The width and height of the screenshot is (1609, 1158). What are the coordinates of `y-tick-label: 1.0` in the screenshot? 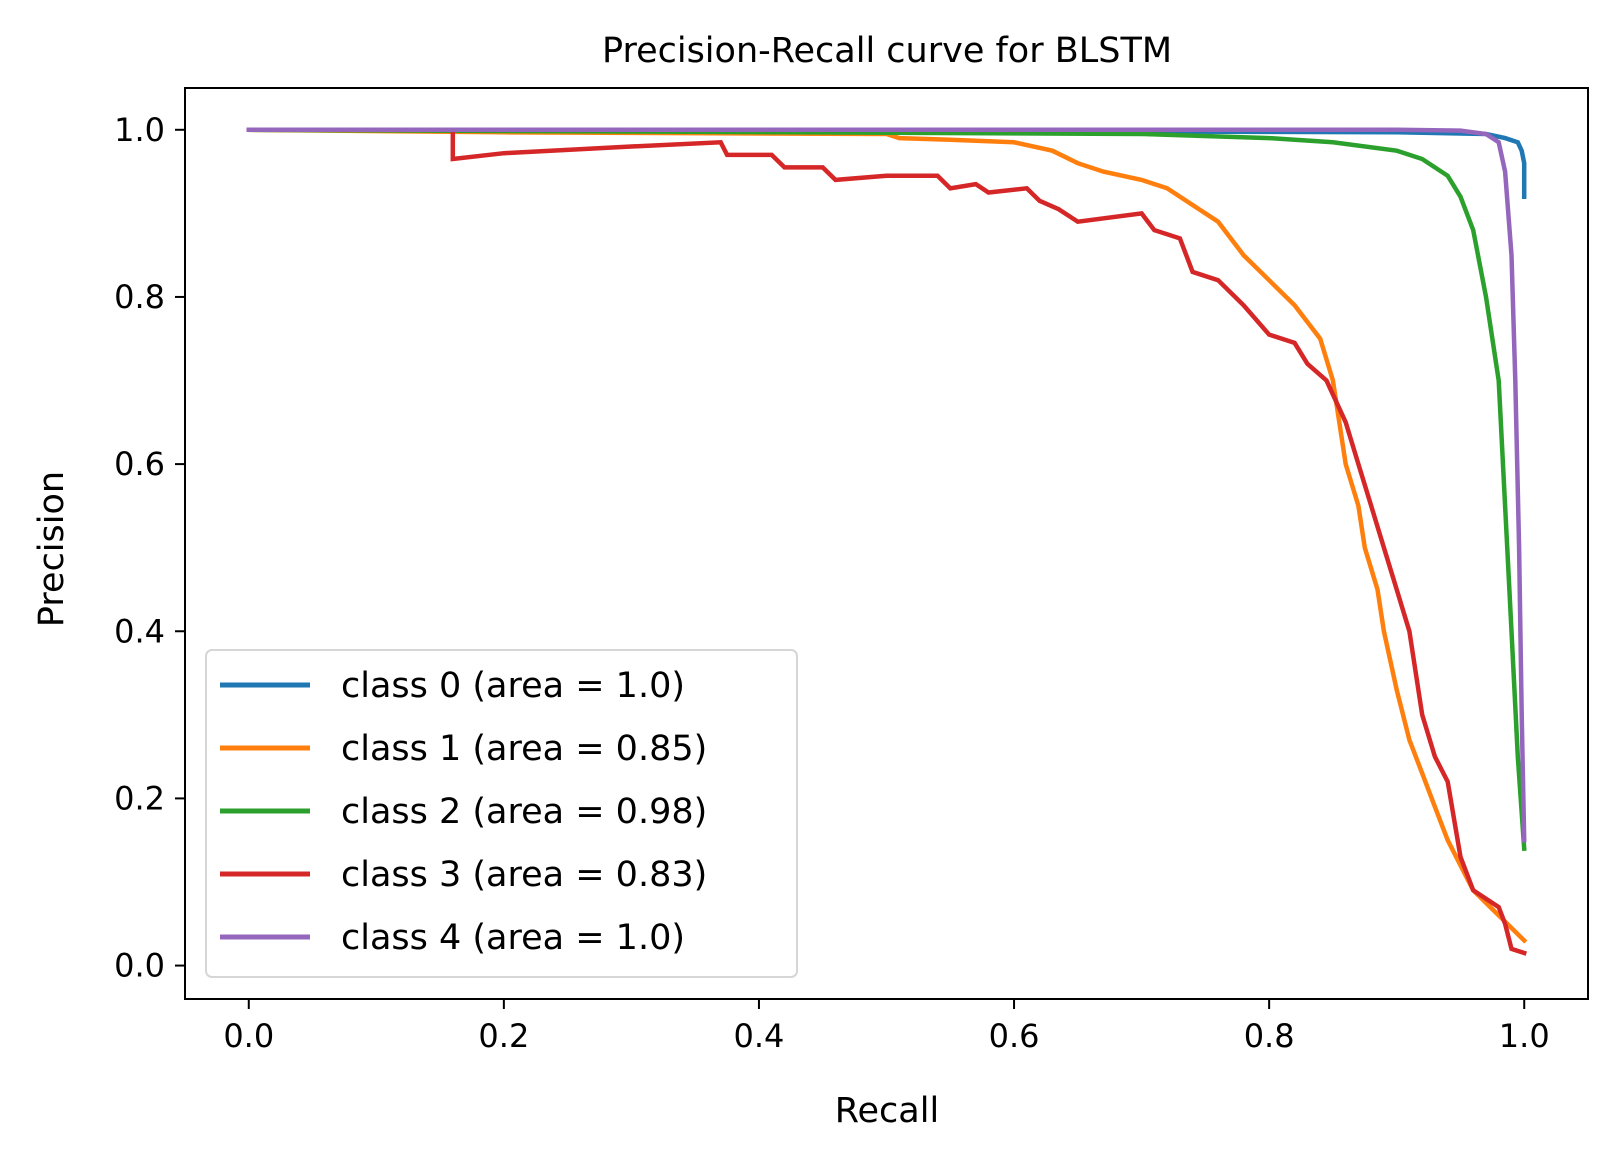 It's located at (139, 130).